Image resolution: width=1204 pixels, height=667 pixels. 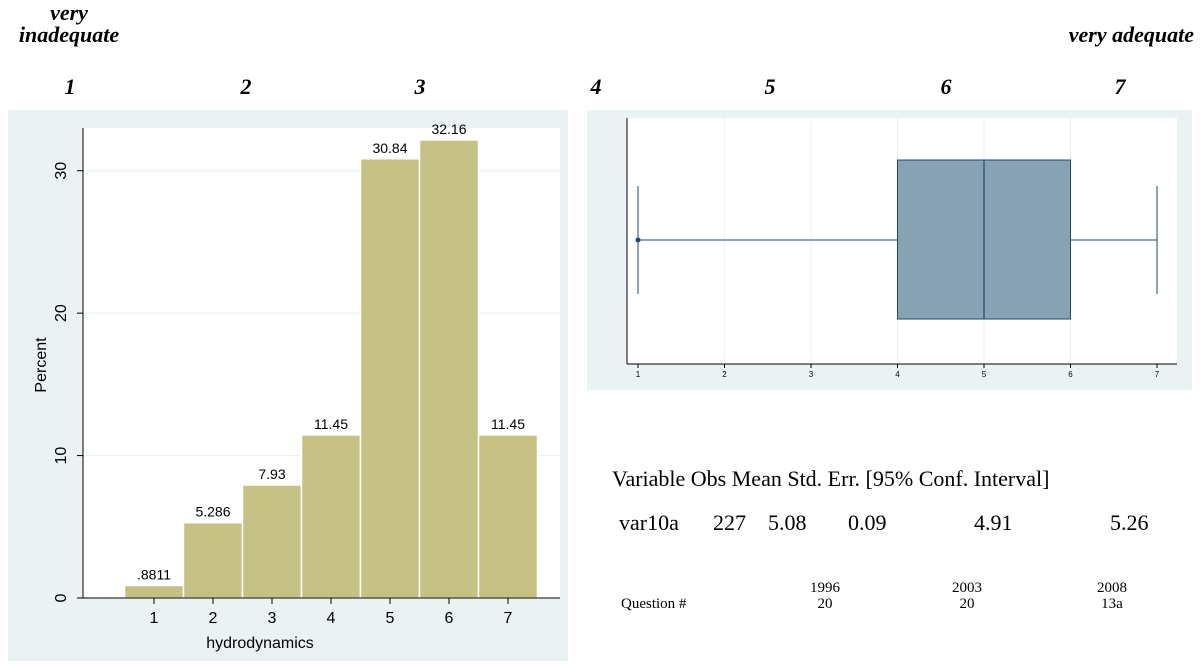 What do you see at coordinates (70, 86) in the screenshot?
I see `scale-number-1: 1` at bounding box center [70, 86].